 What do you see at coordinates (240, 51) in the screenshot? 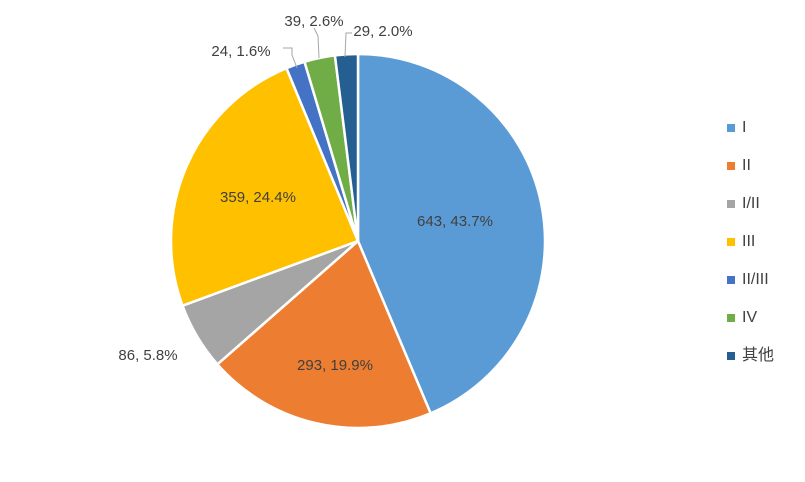
I see `data-label-5: 24, 1.6%` at bounding box center [240, 51].